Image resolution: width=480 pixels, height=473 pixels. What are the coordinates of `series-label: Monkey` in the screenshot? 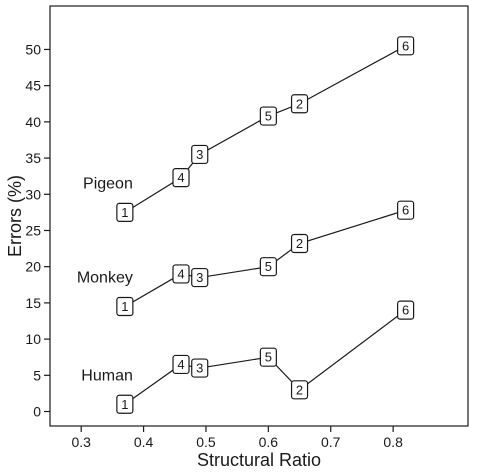 It's located at (105, 278).